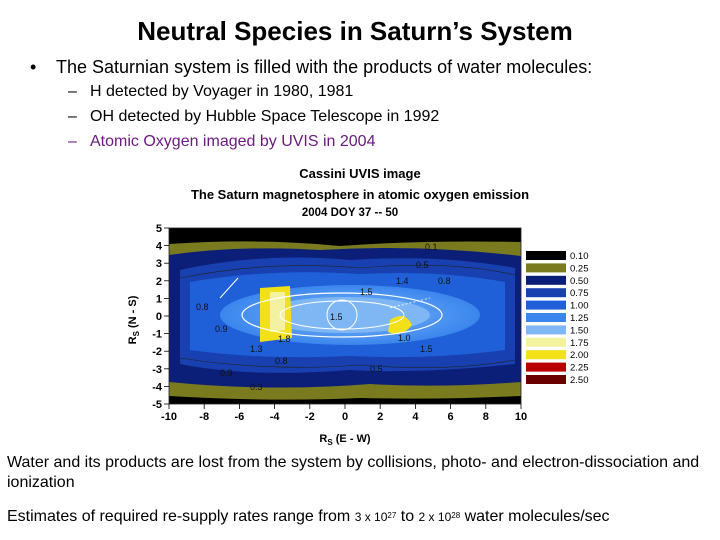 The image size is (720, 540). I want to click on legend-label: 1.75, so click(579, 343).